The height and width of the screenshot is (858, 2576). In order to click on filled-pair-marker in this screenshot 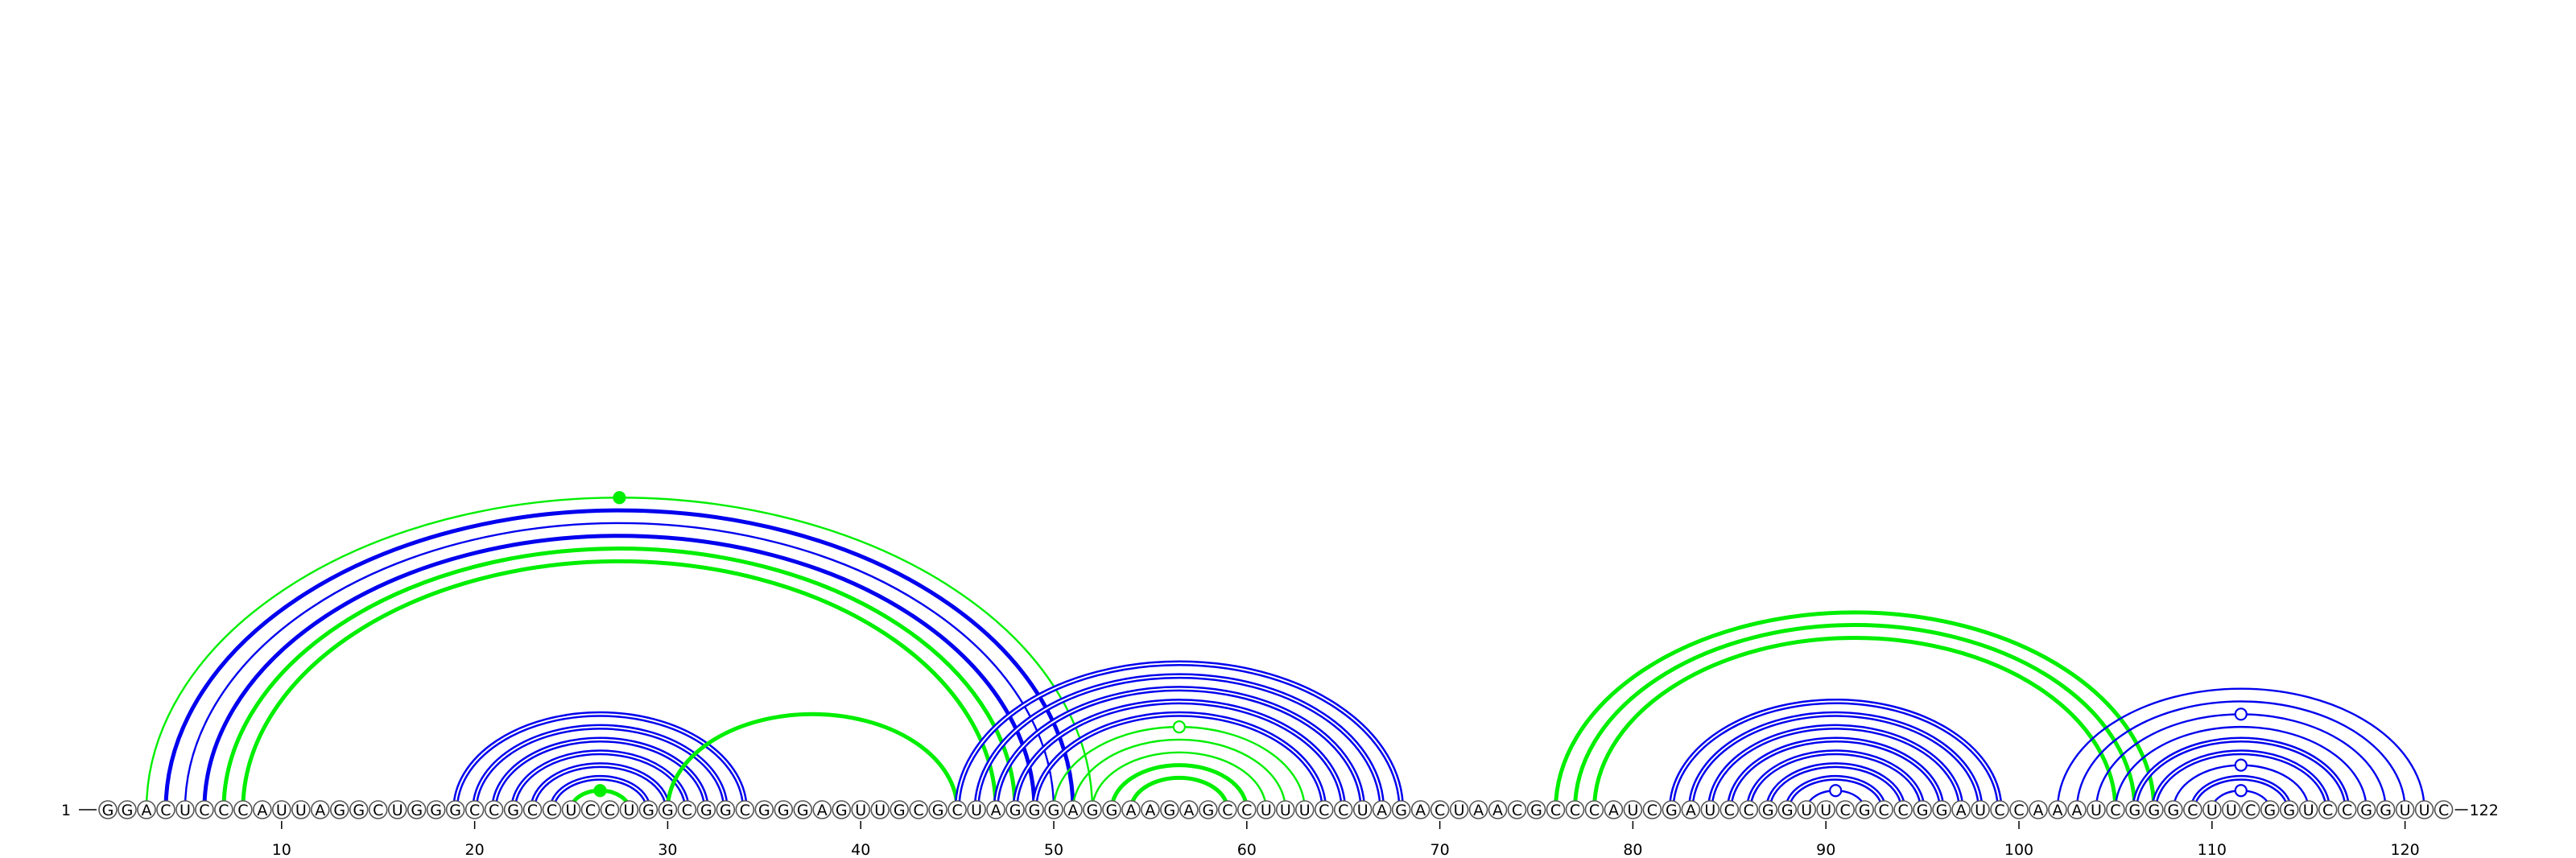, I will do `click(600, 791)`.